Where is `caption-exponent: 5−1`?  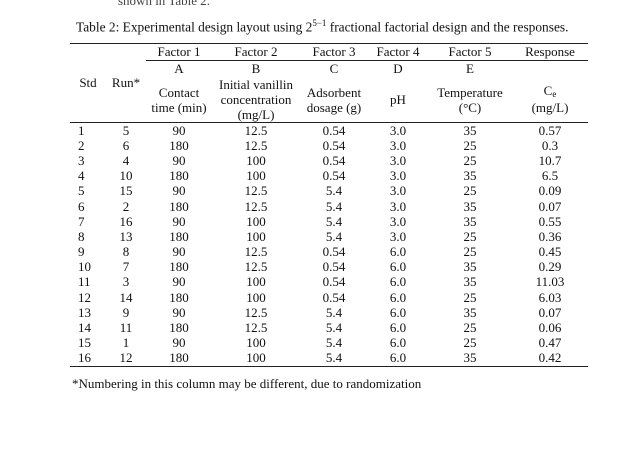
caption-exponent: 5−1 is located at coordinates (319, 23).